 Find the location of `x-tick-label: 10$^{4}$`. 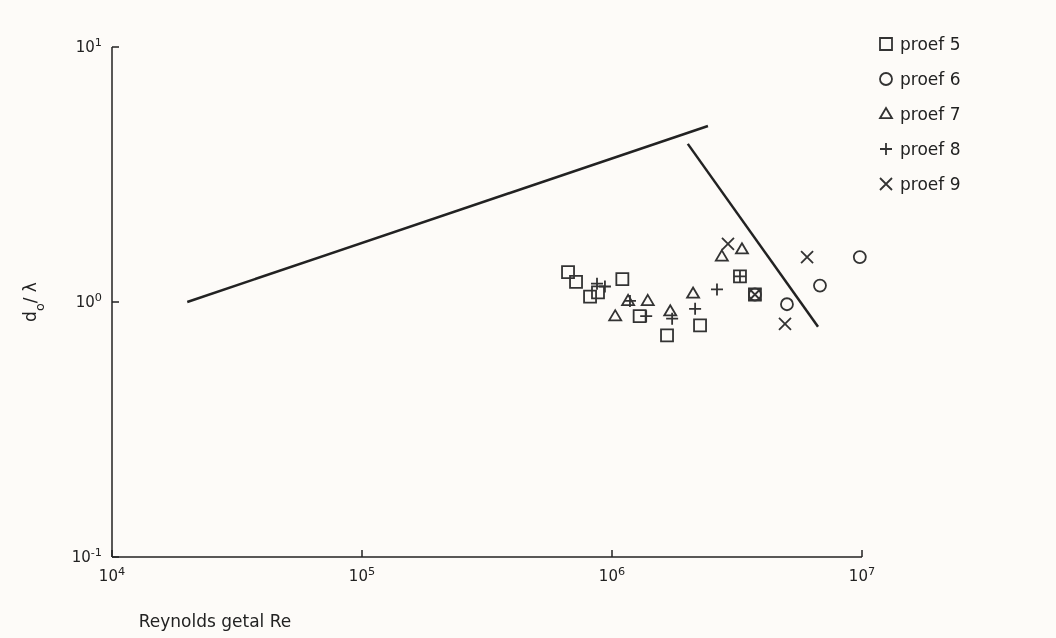

x-tick-label: 10$^{4}$ is located at coordinates (112, 574).